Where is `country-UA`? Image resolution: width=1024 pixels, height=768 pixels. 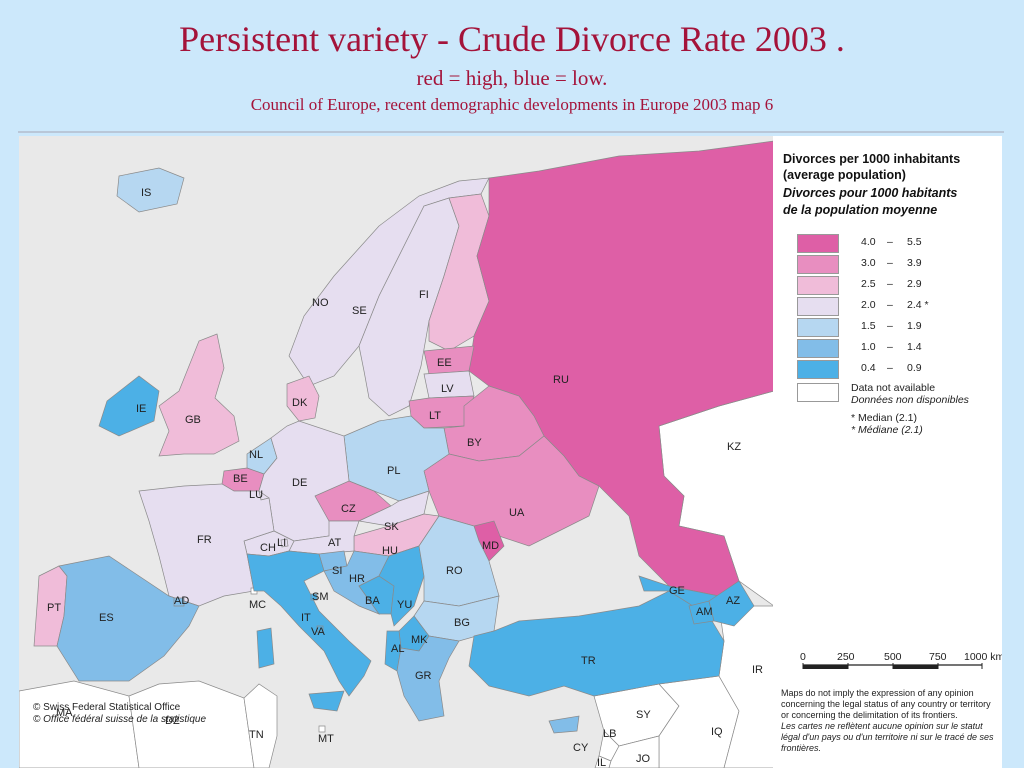
country-UA is located at coordinates (511, 491).